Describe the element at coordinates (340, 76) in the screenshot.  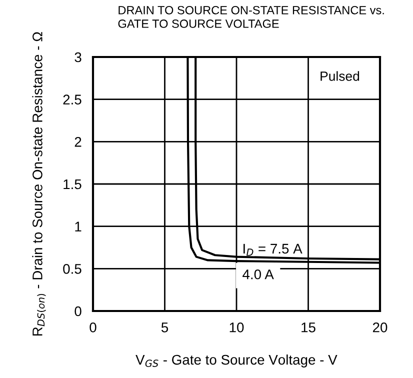
I see `annotation: Pulsed` at that location.